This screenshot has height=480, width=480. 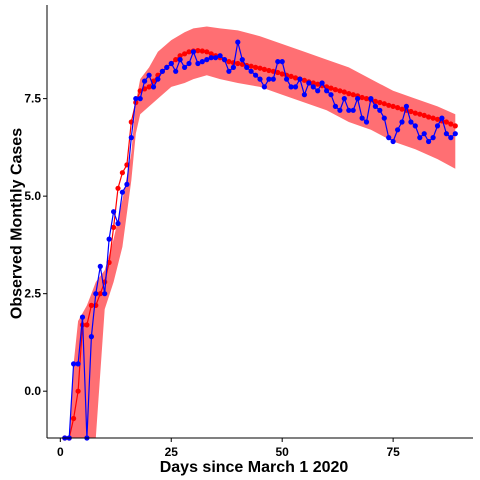 What do you see at coordinates (32, 391) in the screenshot?
I see `y-tick-label: 0.0` at bounding box center [32, 391].